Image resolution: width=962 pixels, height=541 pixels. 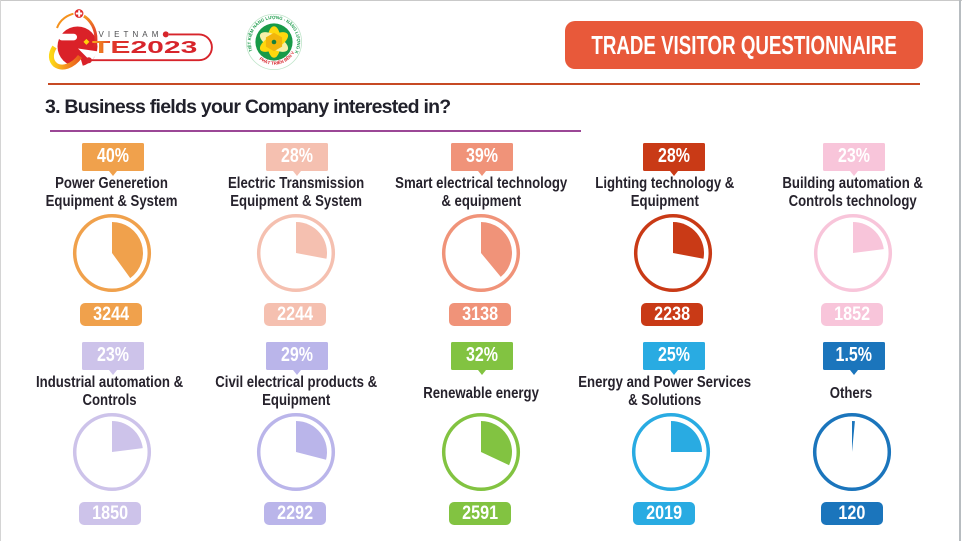 I want to click on svg-text: VIETNAM, so click(x=131, y=34).